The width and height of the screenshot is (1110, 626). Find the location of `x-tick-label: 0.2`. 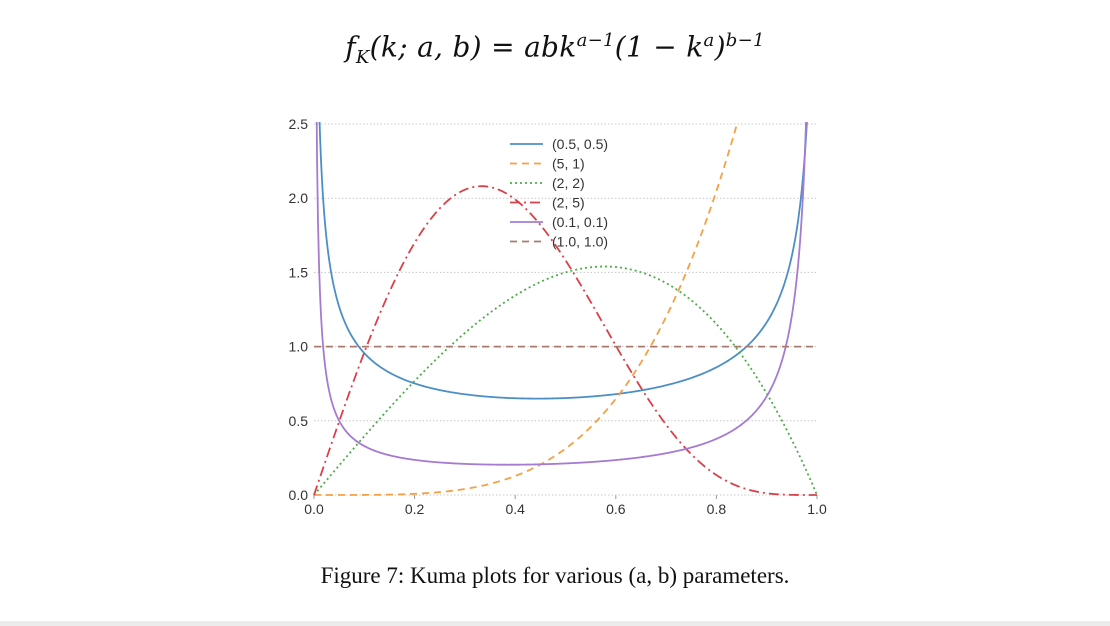

x-tick-label: 0.2 is located at coordinates (415, 509).